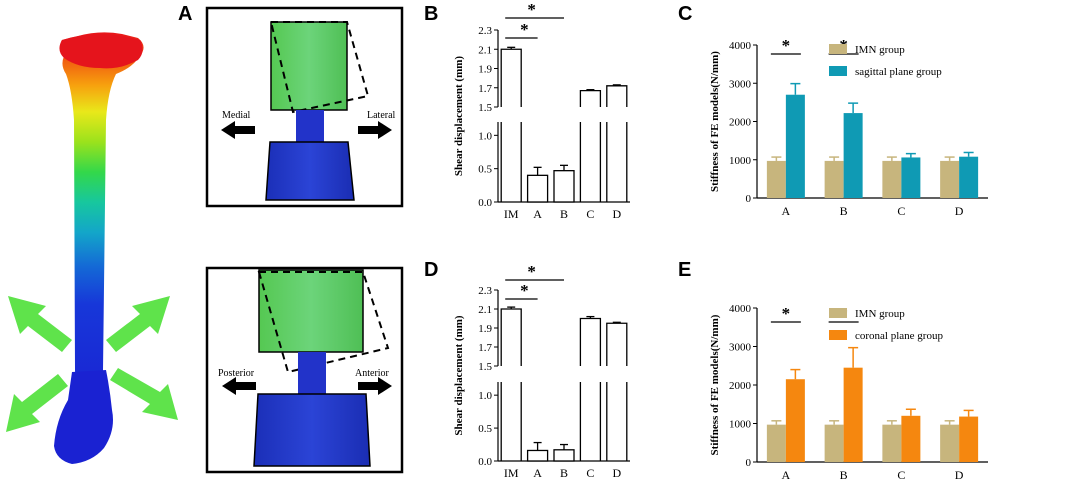 The image size is (1072, 484). What do you see at coordinates (685, 14) in the screenshot?
I see `panel-label-c: C` at bounding box center [685, 14].